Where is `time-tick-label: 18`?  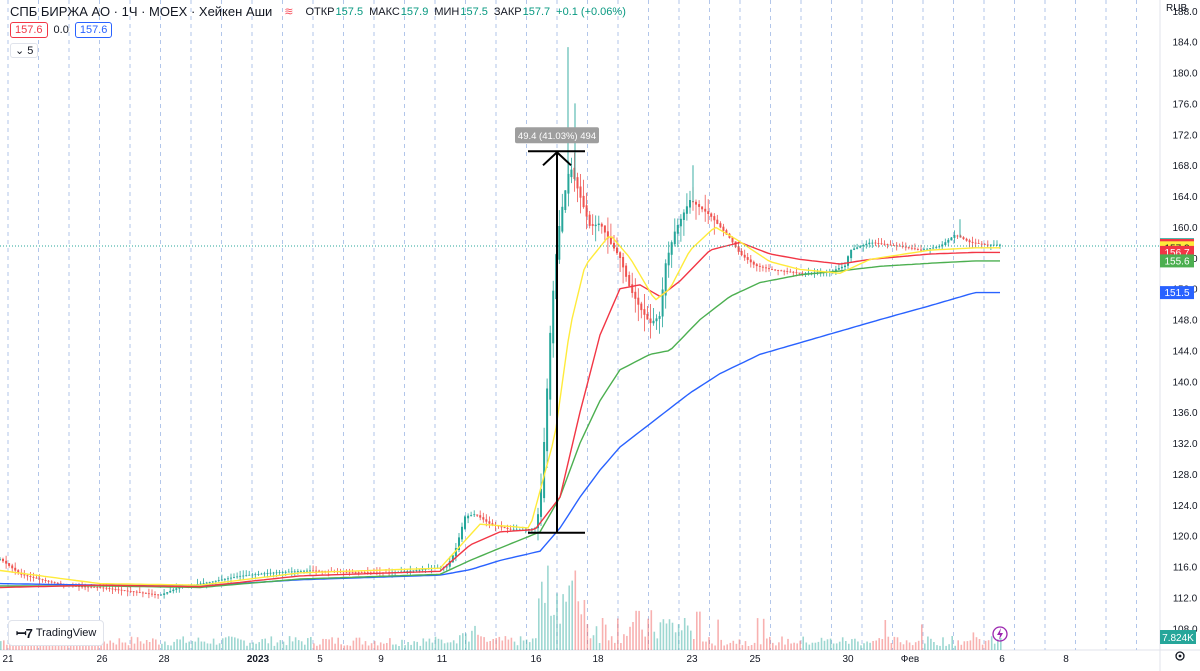
time-tick-label: 18 is located at coordinates (598, 659).